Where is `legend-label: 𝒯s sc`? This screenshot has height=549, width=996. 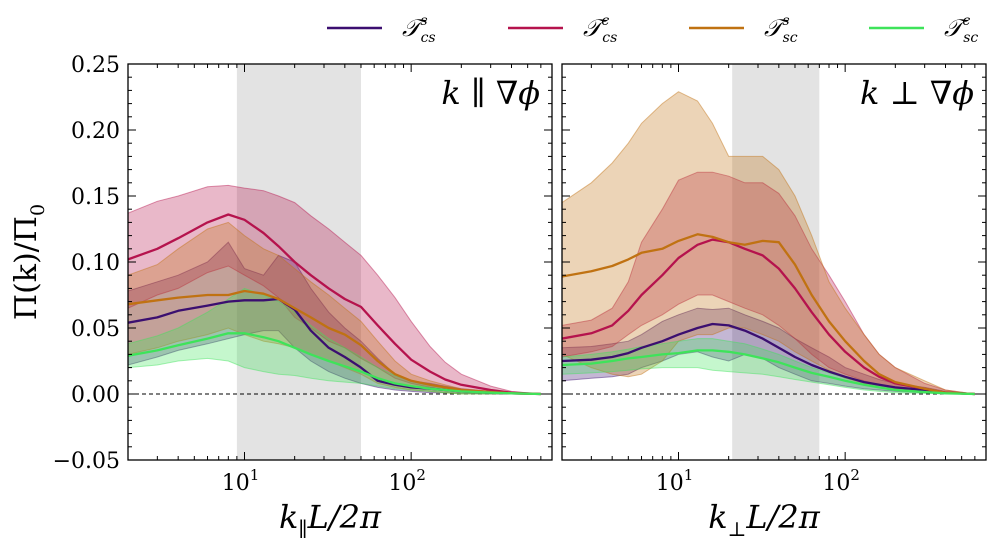
legend-label: 𝒯s sc is located at coordinates (781, 29).